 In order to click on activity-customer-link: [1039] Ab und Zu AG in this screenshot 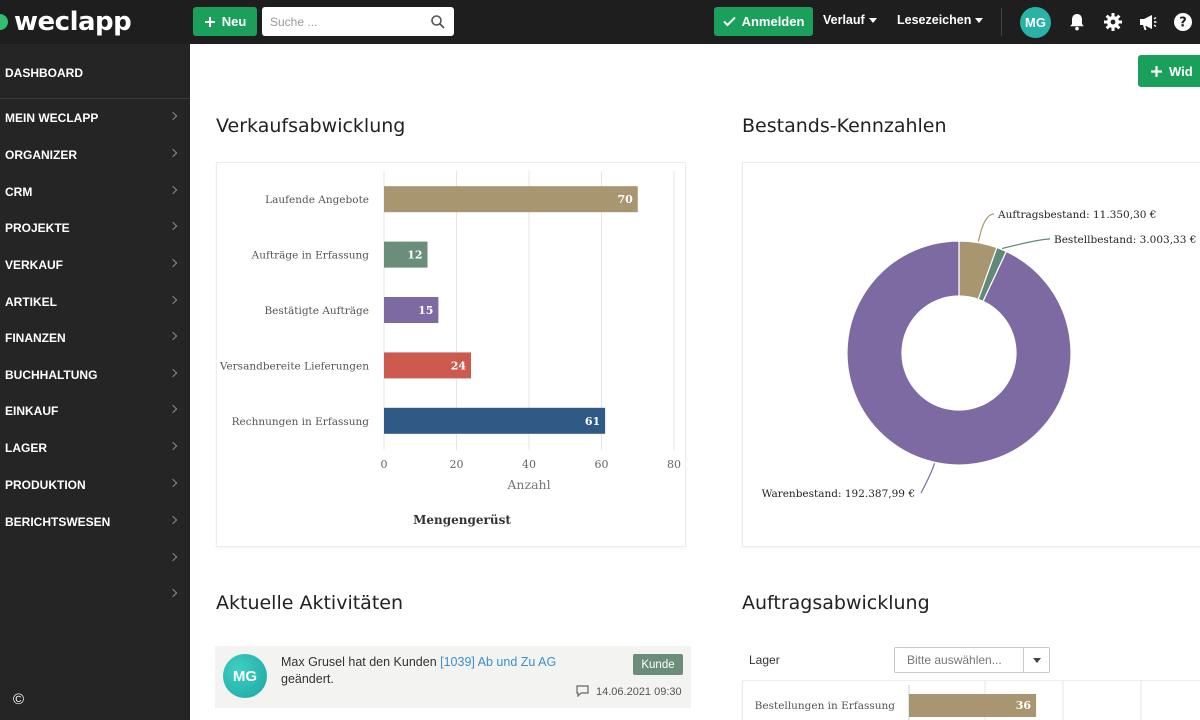, I will do `click(498, 662)`.